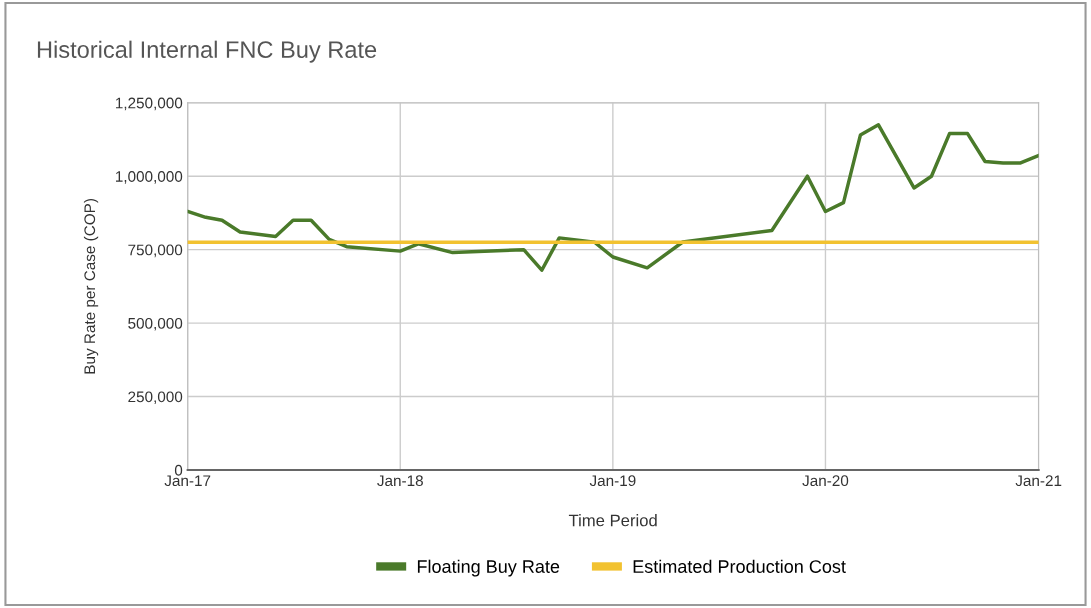 Image resolution: width=1091 pixels, height=608 pixels. I want to click on x-tick-label: Jan-17, so click(187, 481).